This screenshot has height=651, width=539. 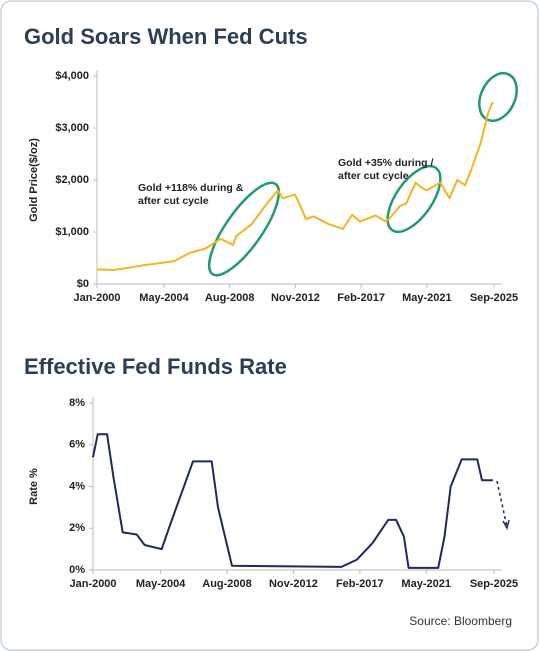 I want to click on y-tick-label: 4%, so click(x=77, y=486).